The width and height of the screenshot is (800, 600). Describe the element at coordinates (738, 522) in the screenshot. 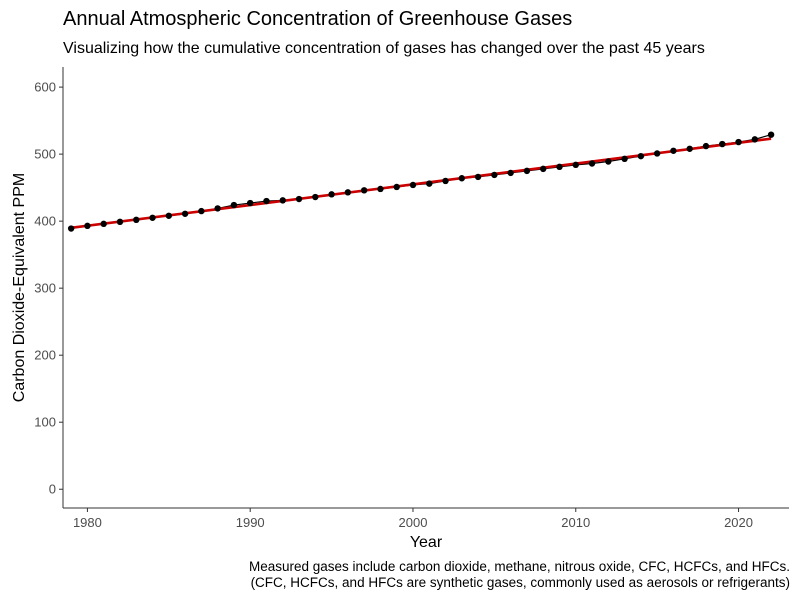

I see `x-tick-label: 2020` at that location.